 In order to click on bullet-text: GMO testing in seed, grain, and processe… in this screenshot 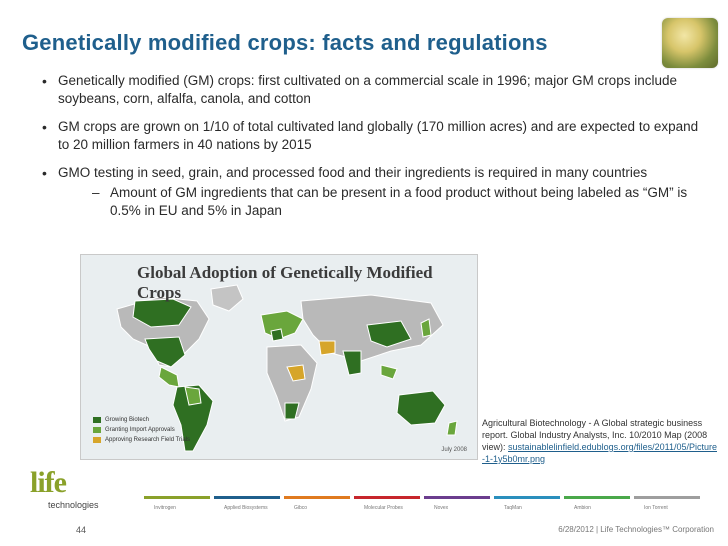, I will do `click(353, 172)`.